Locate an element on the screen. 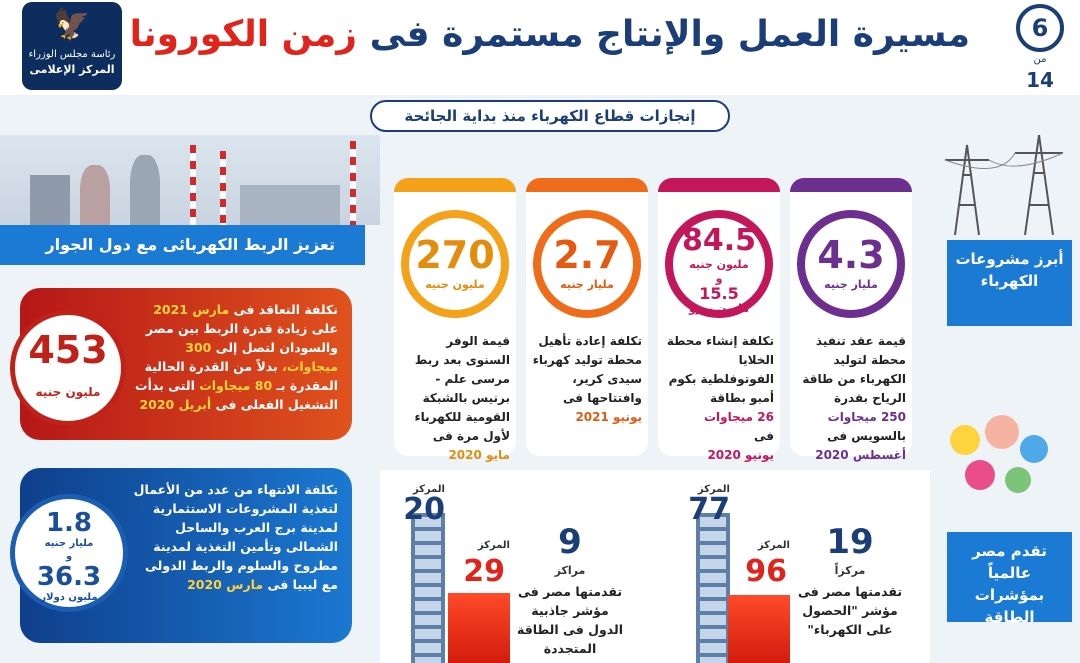 This screenshot has height=663, width=1080. title-accent: زمن الكورونا is located at coordinates (243, 34).